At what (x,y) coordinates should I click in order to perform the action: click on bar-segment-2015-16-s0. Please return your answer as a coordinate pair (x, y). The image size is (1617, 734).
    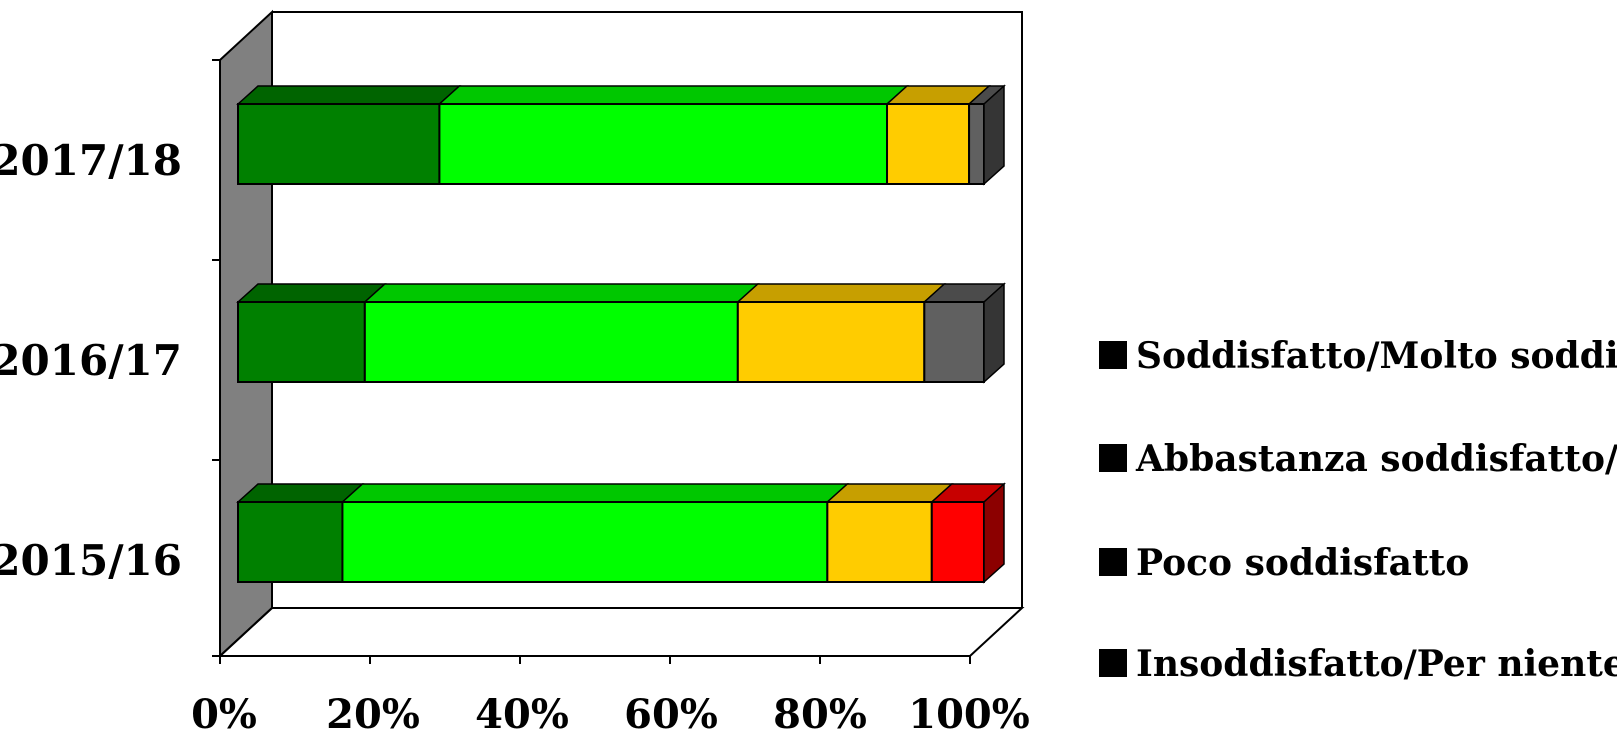
    Looking at the image, I should click on (300, 533).